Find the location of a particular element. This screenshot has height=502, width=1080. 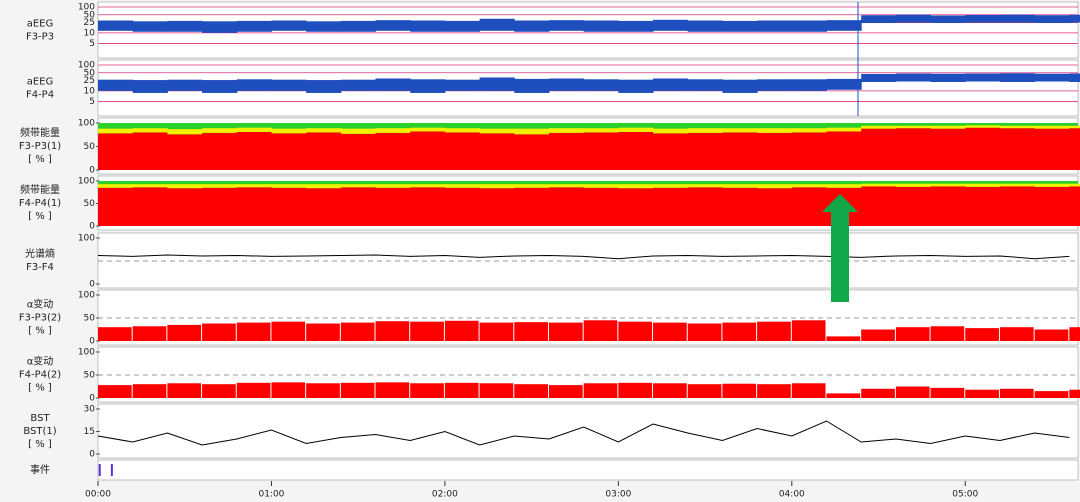

panel-label: F3-P3(1) is located at coordinates (40, 146).